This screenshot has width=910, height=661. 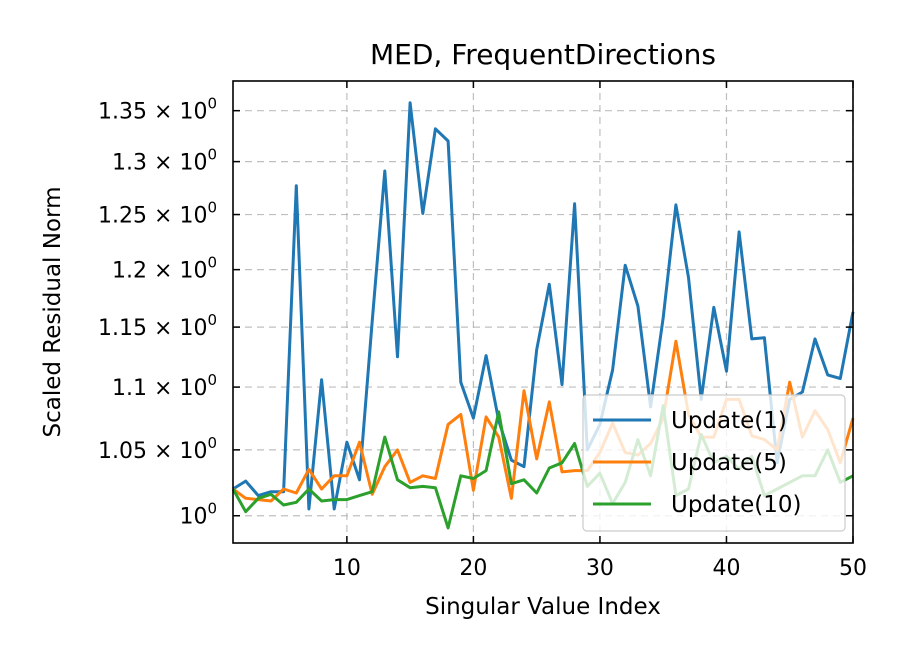 What do you see at coordinates (736, 505) in the screenshot?
I see `legend-label: Update(10)` at bounding box center [736, 505].